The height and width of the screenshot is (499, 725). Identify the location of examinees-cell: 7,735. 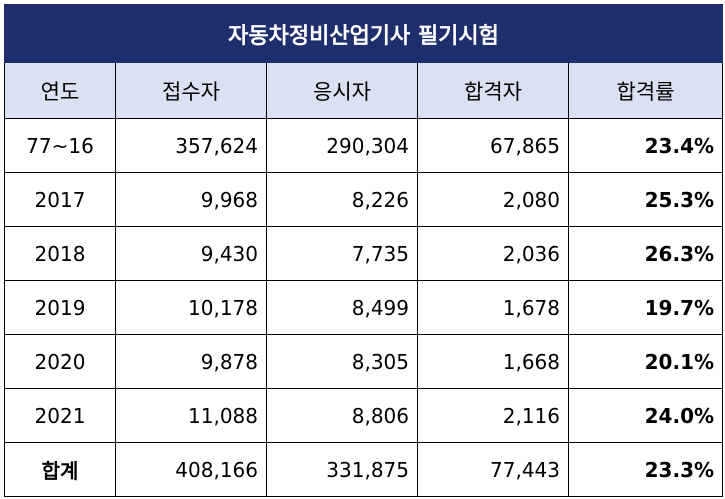
(342, 253).